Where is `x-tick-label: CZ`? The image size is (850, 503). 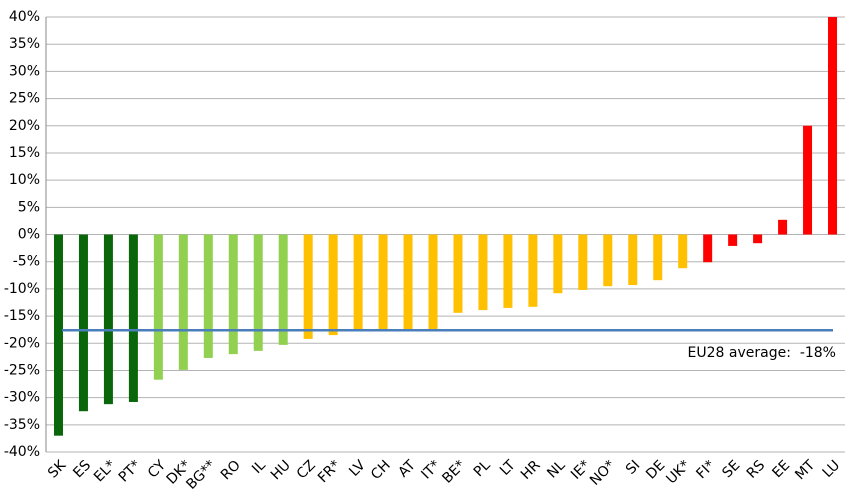
x-tick-label: CZ is located at coordinates (306, 469).